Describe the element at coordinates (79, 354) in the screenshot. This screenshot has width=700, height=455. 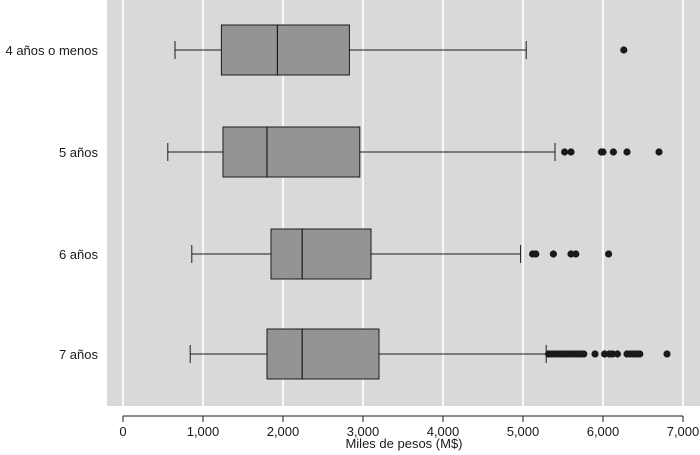
I see `y-tick-label: 7 años` at that location.